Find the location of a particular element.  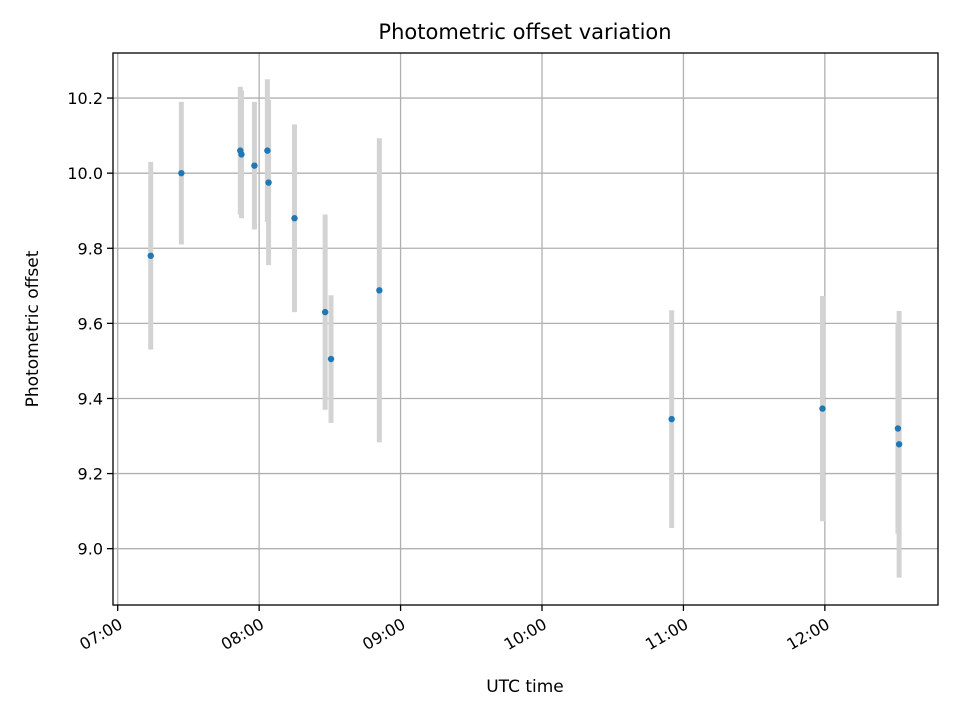

x-tick-label: 11:00 is located at coordinates (666, 634).